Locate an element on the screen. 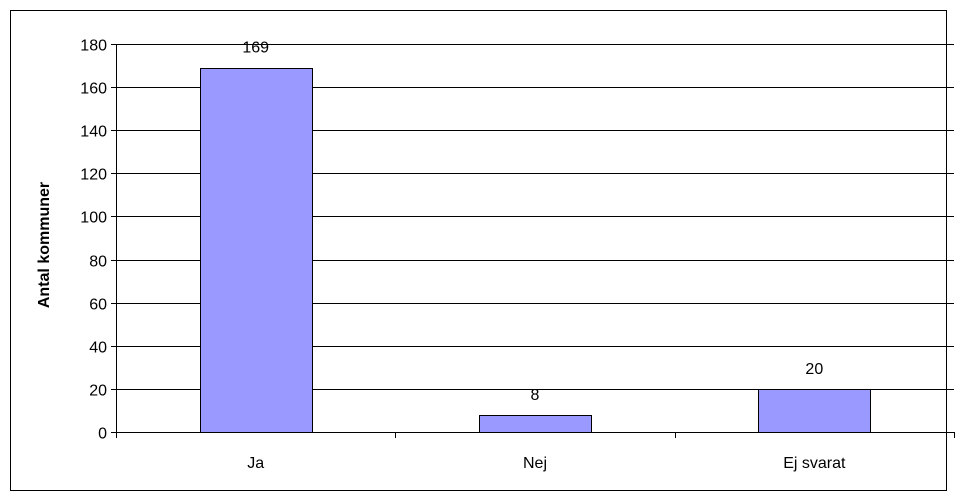 This screenshot has height=493, width=959. y-tick-label-120: 120 is located at coordinates (93, 175).